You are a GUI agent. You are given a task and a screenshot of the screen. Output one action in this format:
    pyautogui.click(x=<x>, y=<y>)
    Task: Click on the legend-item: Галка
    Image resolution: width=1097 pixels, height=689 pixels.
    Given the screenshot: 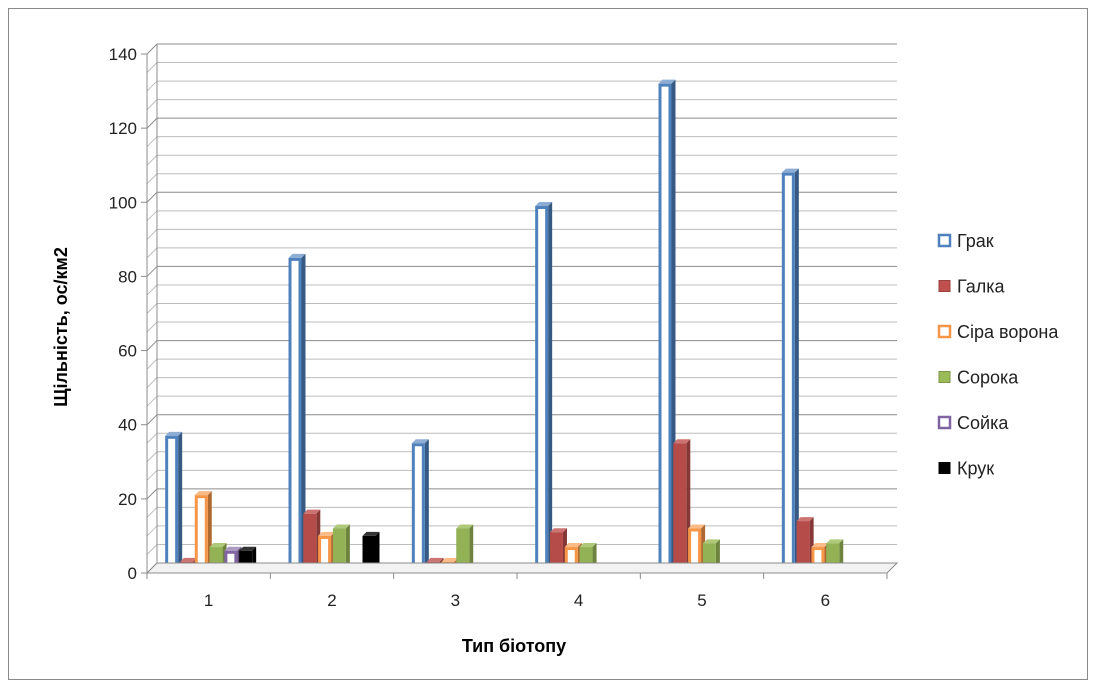 What is the action you would take?
    pyautogui.click(x=972, y=287)
    